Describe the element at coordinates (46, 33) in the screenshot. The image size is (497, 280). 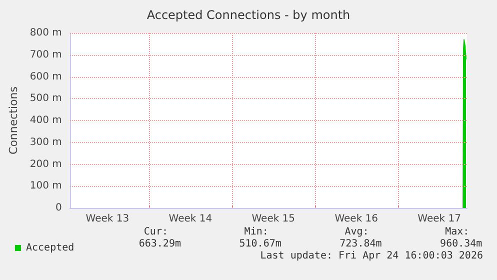
I see `y-tick-label: 800 m` at that location.